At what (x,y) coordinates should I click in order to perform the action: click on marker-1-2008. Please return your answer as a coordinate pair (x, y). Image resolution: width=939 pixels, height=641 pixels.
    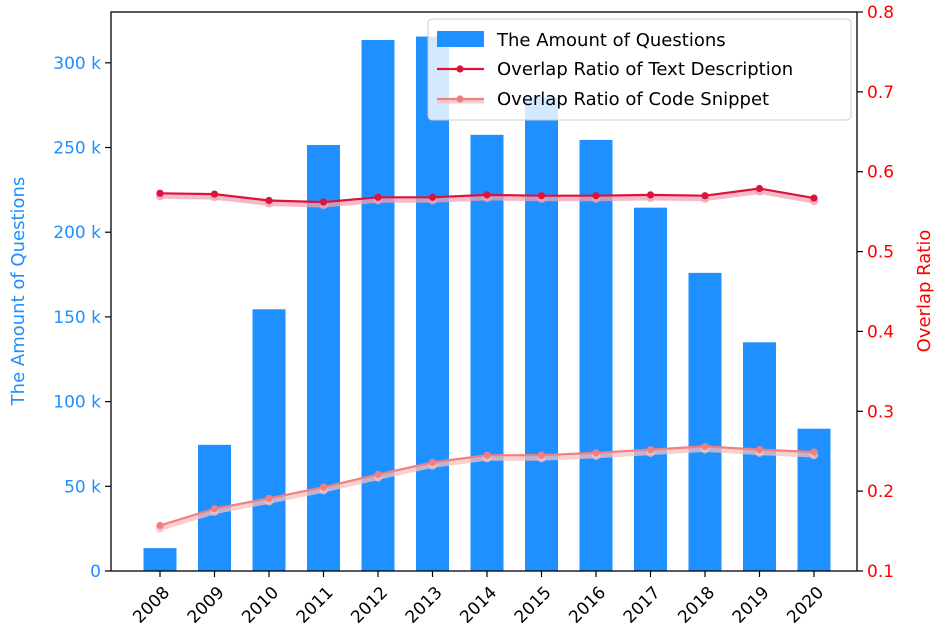
    Looking at the image, I should click on (160, 525).